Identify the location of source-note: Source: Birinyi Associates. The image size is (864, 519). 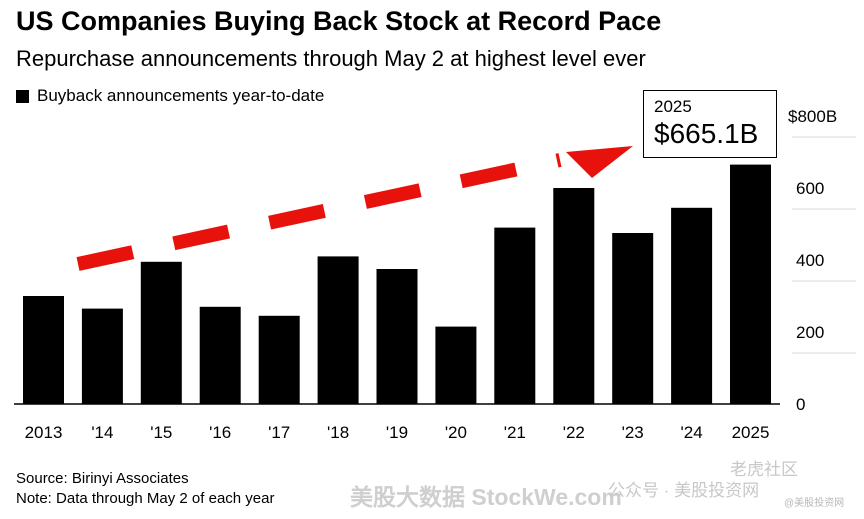
(102, 478).